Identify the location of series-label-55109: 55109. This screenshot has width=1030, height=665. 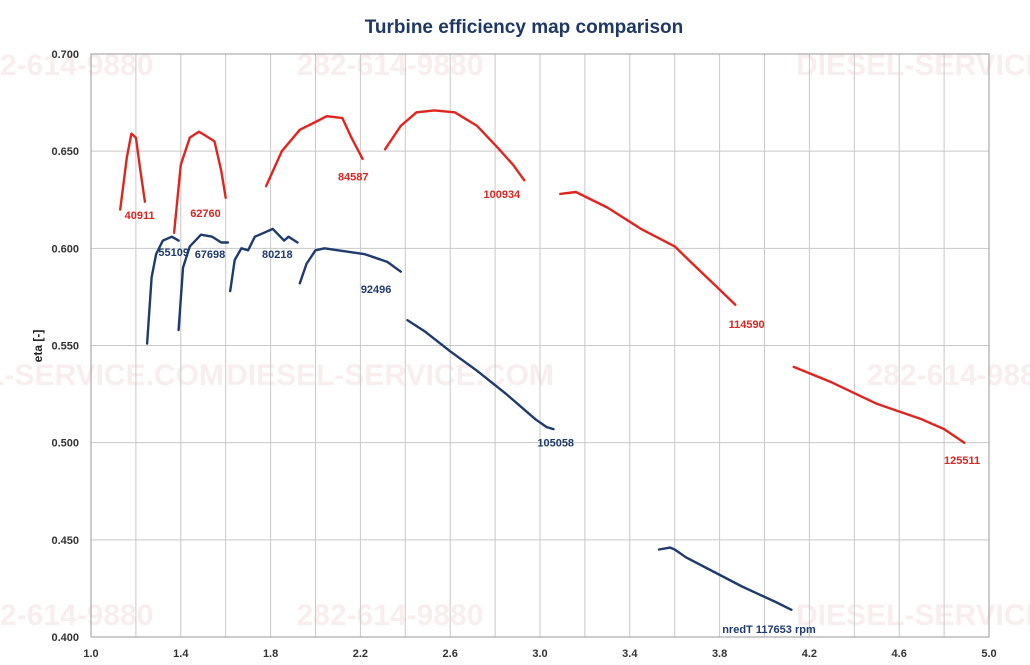
(173, 253).